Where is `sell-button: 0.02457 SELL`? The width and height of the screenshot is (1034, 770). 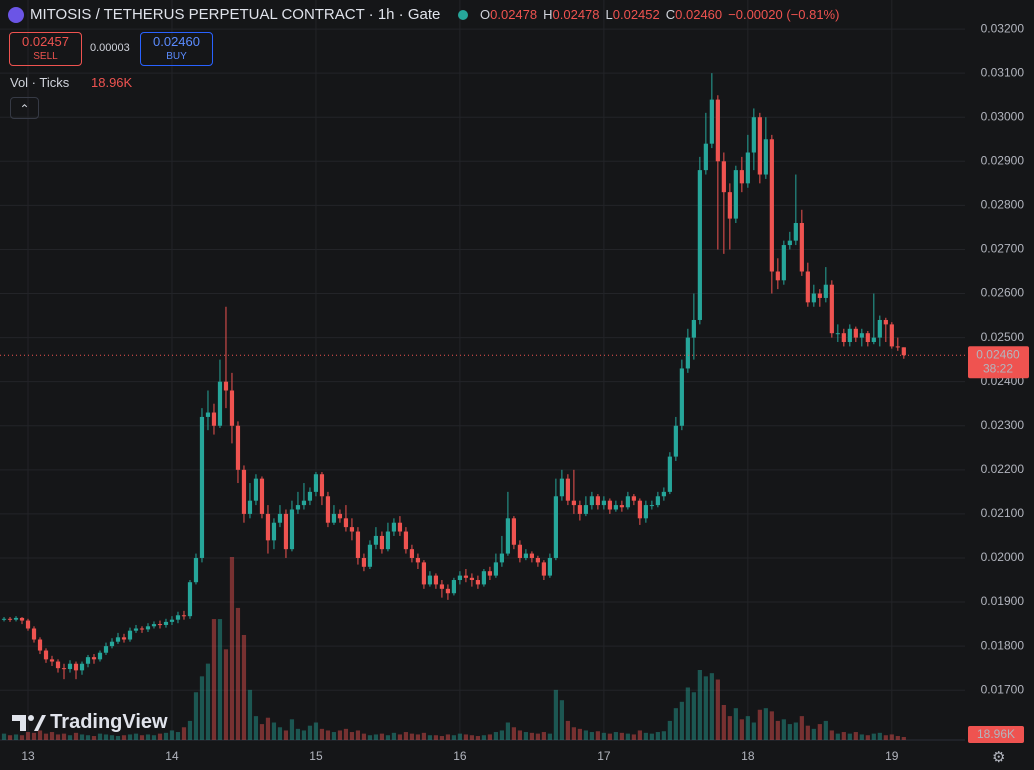 sell-button: 0.02457 SELL is located at coordinates (45, 49).